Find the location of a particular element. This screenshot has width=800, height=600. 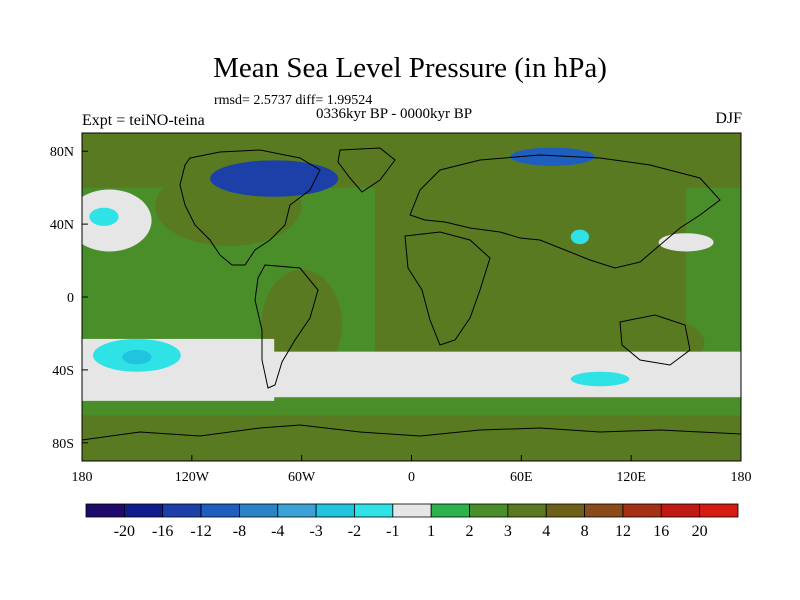

y-axis: 80N 40N 0 40S 80S is located at coordinates (69, 298).